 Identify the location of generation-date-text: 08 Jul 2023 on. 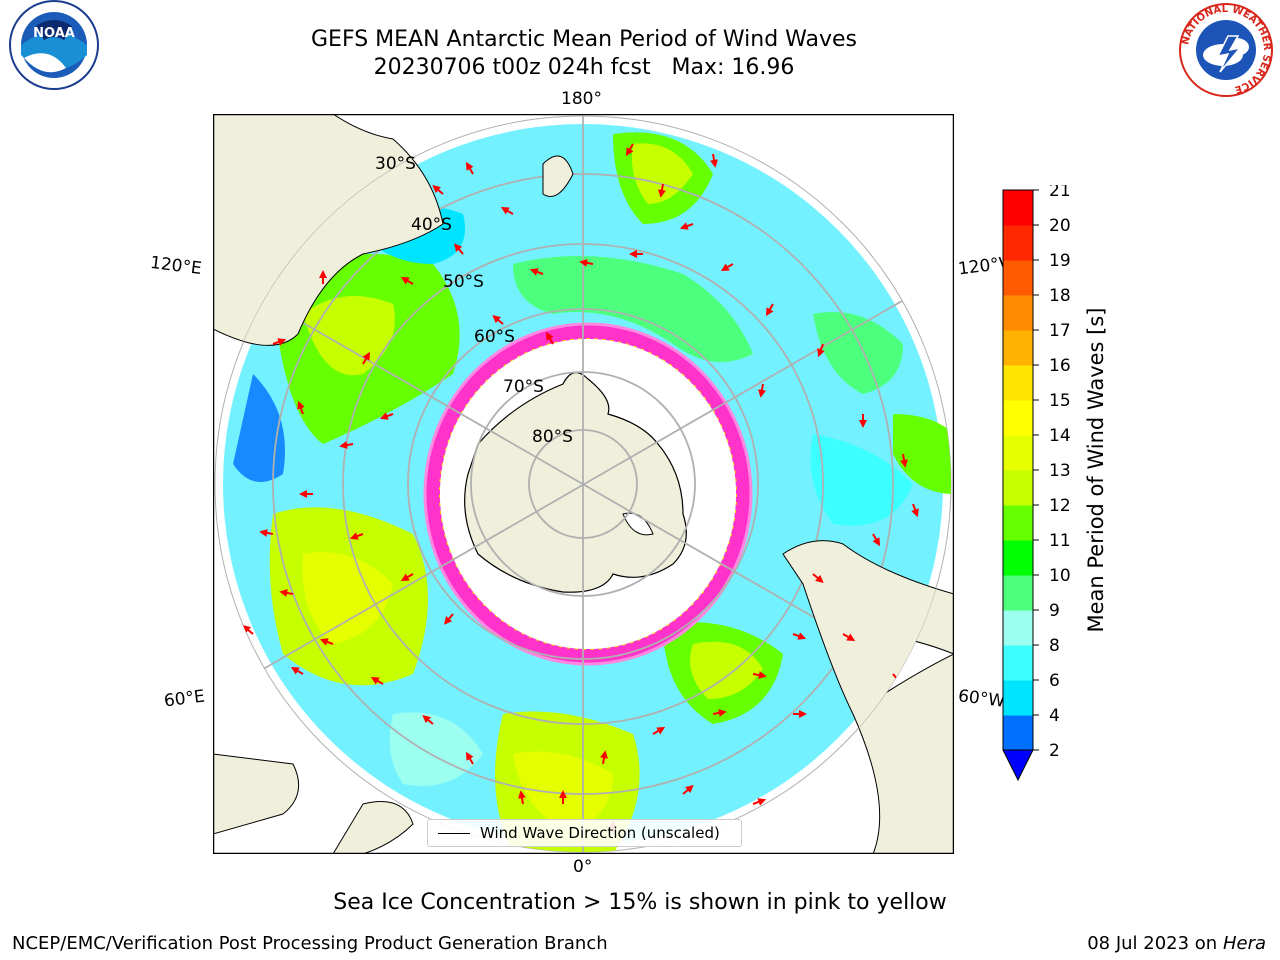
(1155, 943).